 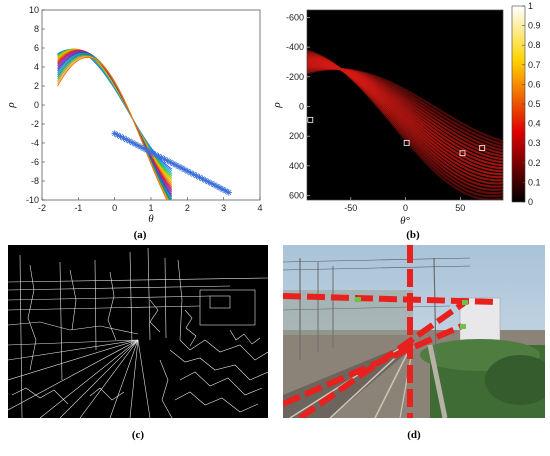 What do you see at coordinates (150, 208) in the screenshot?
I see `x-tick-label: 1` at bounding box center [150, 208].